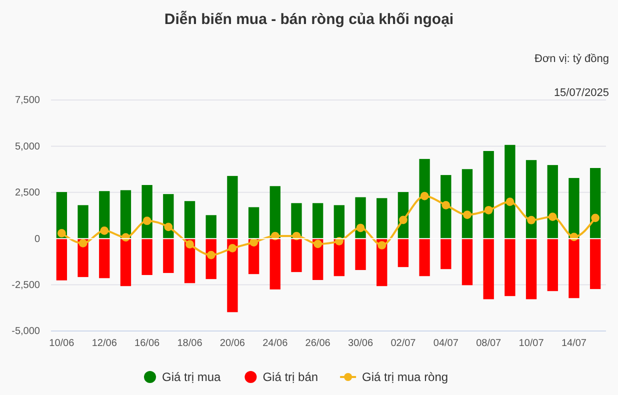  I want to click on x-tick-label: 30/06, so click(361, 344).